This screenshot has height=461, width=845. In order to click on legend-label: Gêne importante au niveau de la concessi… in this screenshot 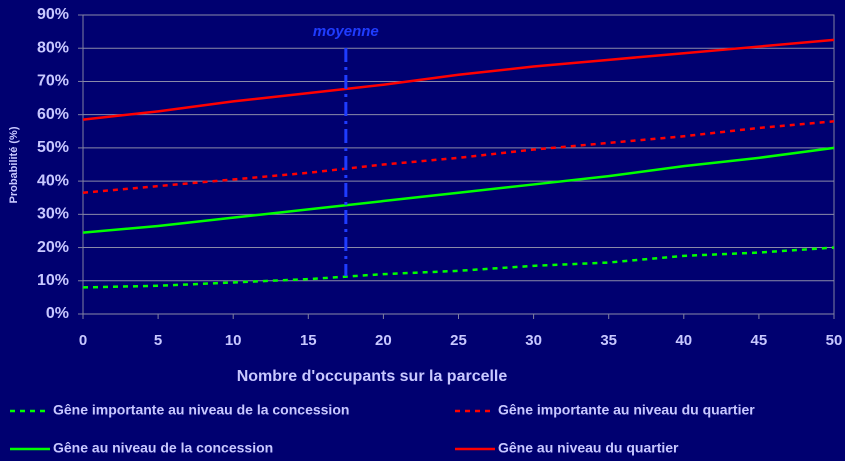, I will do `click(201, 410)`.